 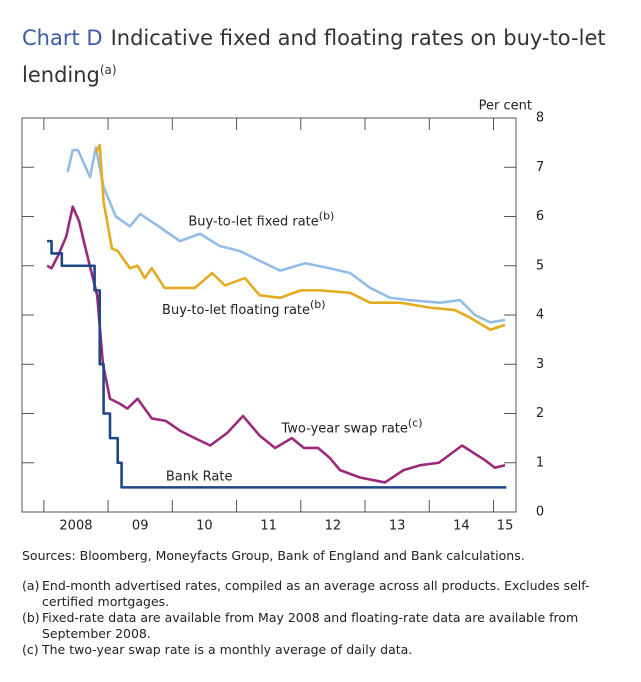 I want to click on title-note: (a), so click(x=108, y=70).